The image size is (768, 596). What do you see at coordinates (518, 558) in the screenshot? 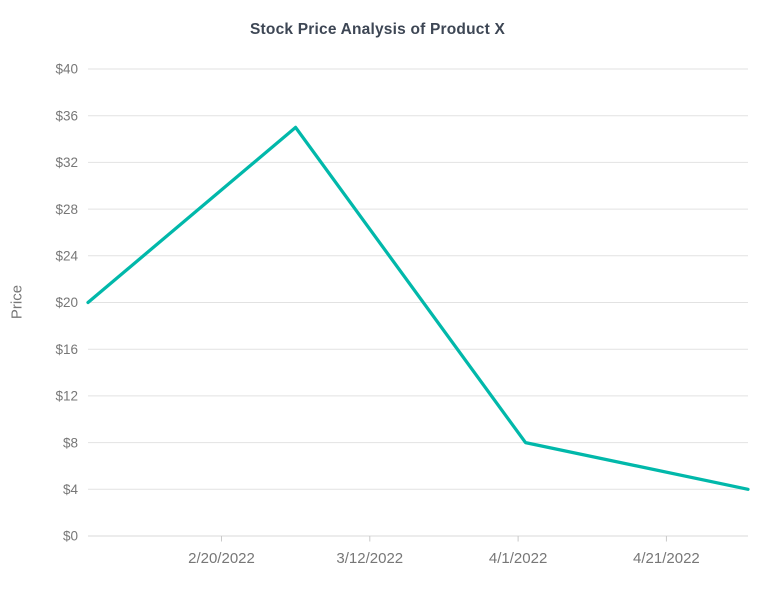
I see `x-tick-label: 4/1/2022` at bounding box center [518, 558].